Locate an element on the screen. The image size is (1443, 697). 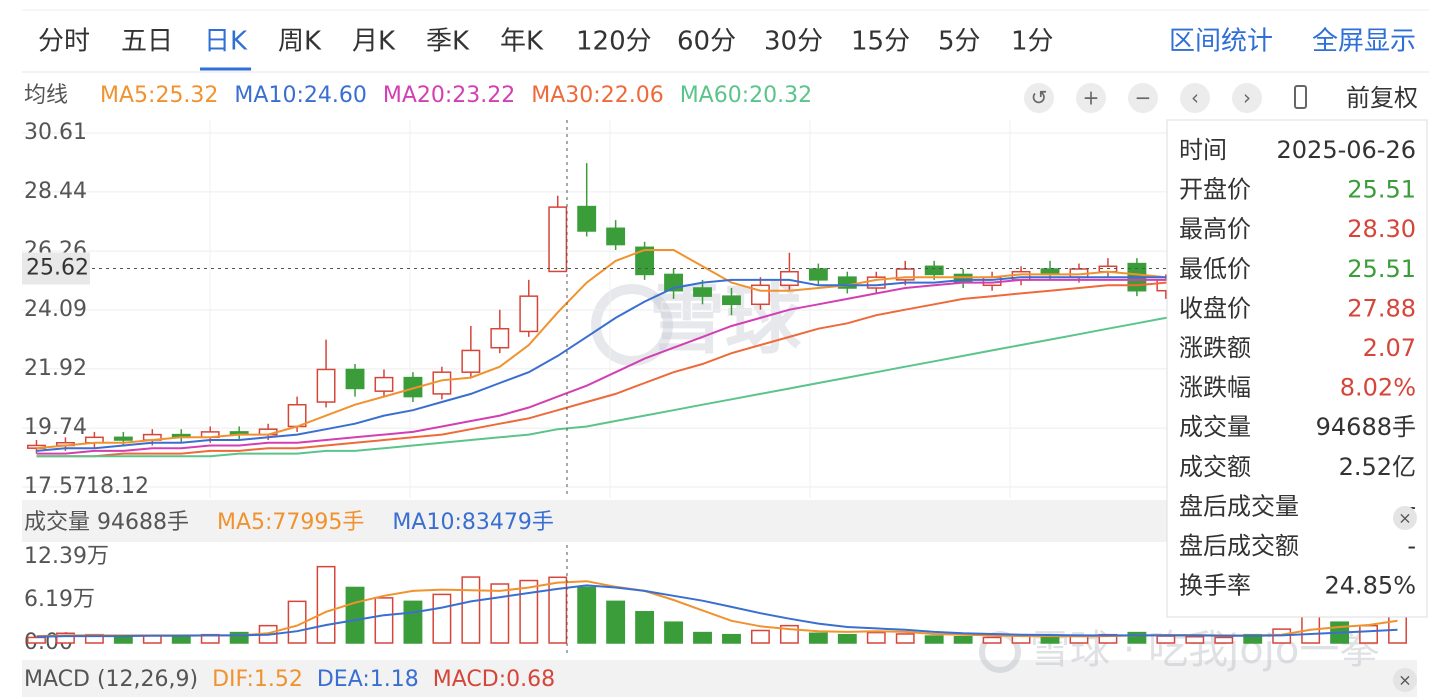
volume-legend: MA5:77995手 is located at coordinates (290, 522).